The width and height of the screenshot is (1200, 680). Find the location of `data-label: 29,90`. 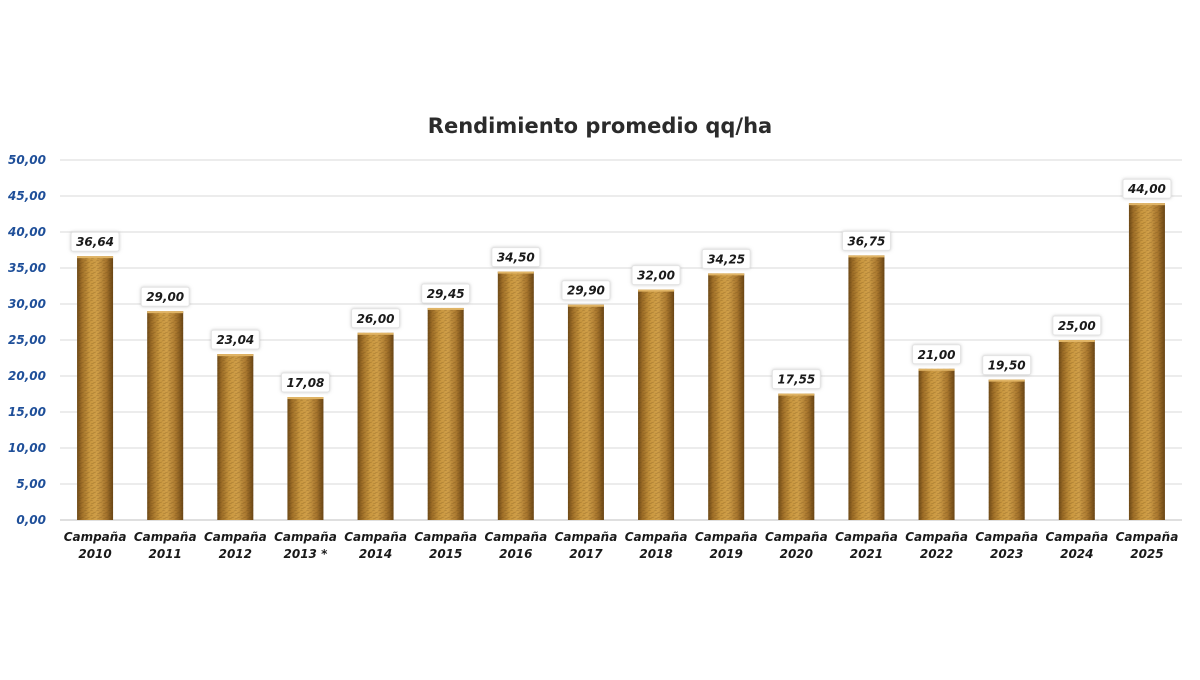

data-label: 29,90 is located at coordinates (586, 290).